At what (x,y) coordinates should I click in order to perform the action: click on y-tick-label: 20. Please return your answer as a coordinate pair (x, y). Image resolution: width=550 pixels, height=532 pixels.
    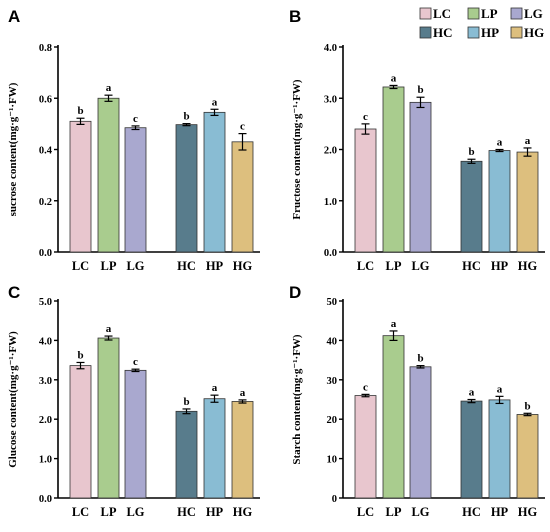
    Looking at the image, I should click on (332, 420).